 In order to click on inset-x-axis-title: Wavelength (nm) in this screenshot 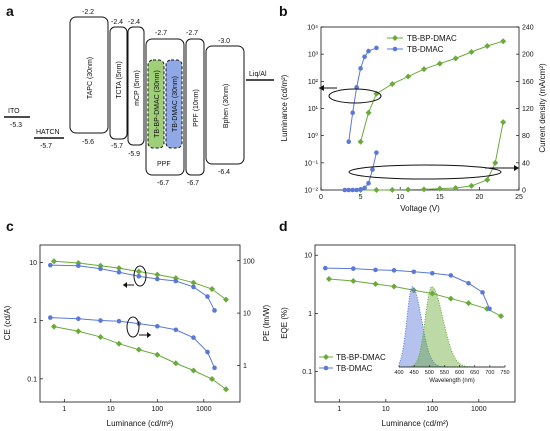, I will do `click(451, 381)`.